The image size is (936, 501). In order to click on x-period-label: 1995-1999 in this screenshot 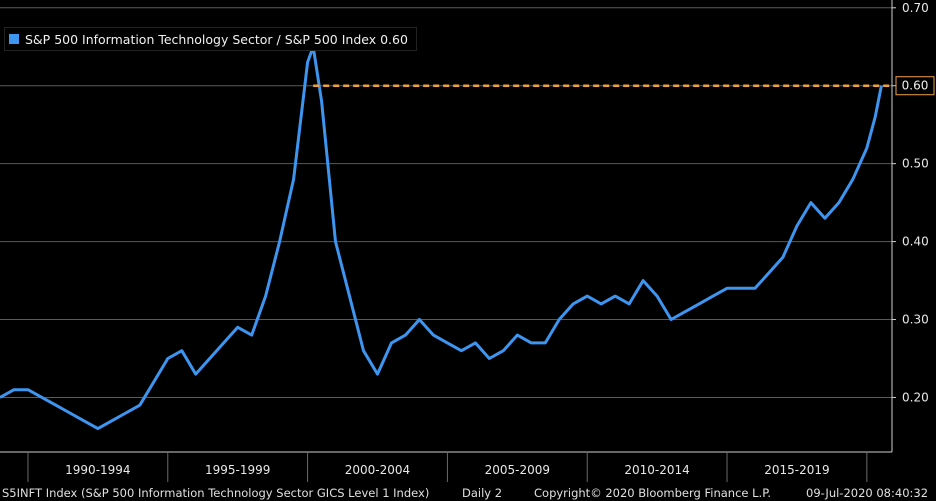, I will do `click(237, 470)`.